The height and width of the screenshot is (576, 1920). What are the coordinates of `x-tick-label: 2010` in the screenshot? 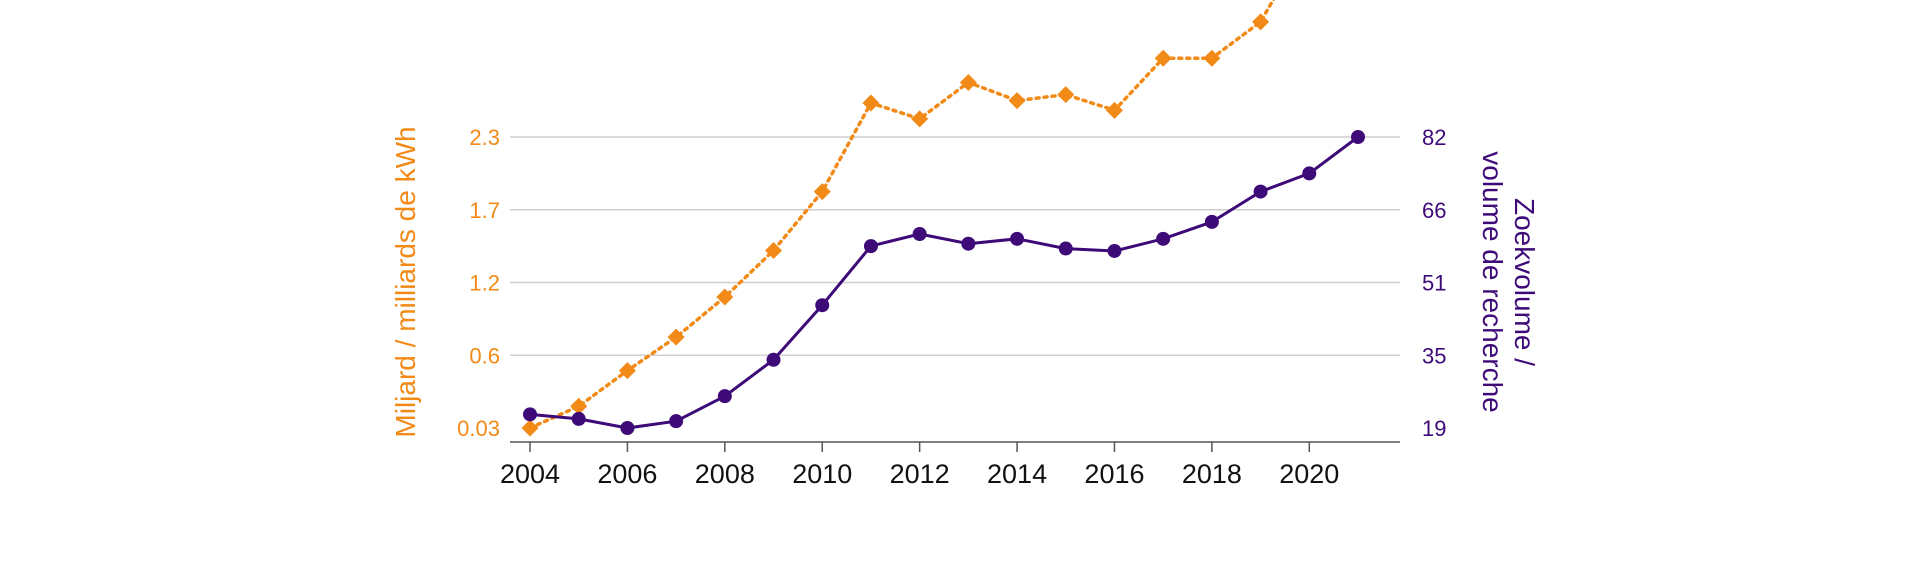 It's located at (822, 474).